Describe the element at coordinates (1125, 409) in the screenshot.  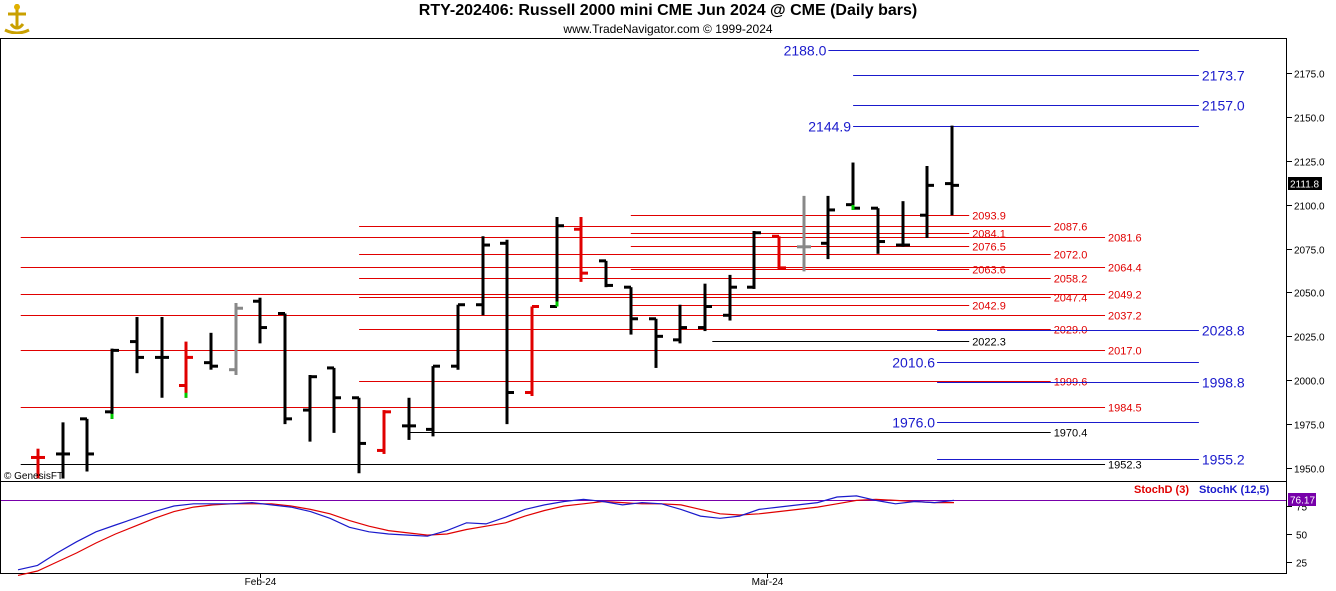
I see `level-label: 1984.5` at that location.